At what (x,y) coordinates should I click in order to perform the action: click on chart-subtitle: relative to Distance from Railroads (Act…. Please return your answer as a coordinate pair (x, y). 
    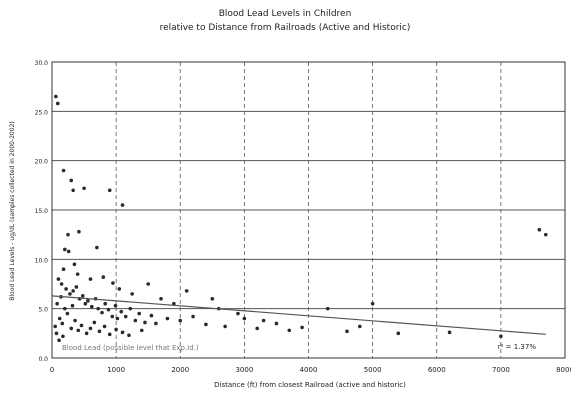
    Looking at the image, I should click on (285, 28).